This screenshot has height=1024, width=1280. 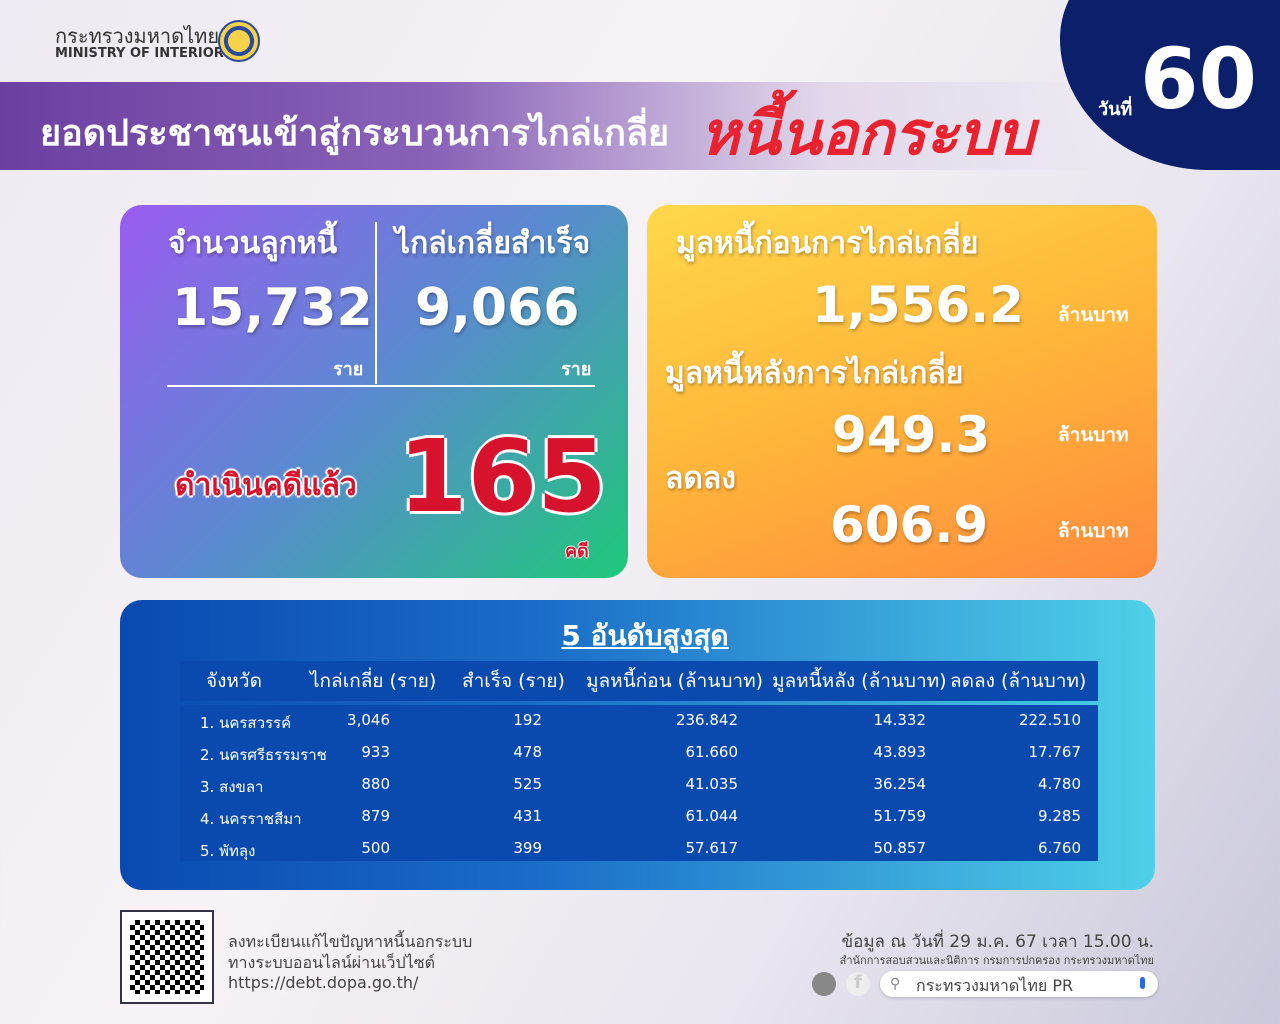 I want to click on table-cell: 9.285, so click(x=1059, y=816).